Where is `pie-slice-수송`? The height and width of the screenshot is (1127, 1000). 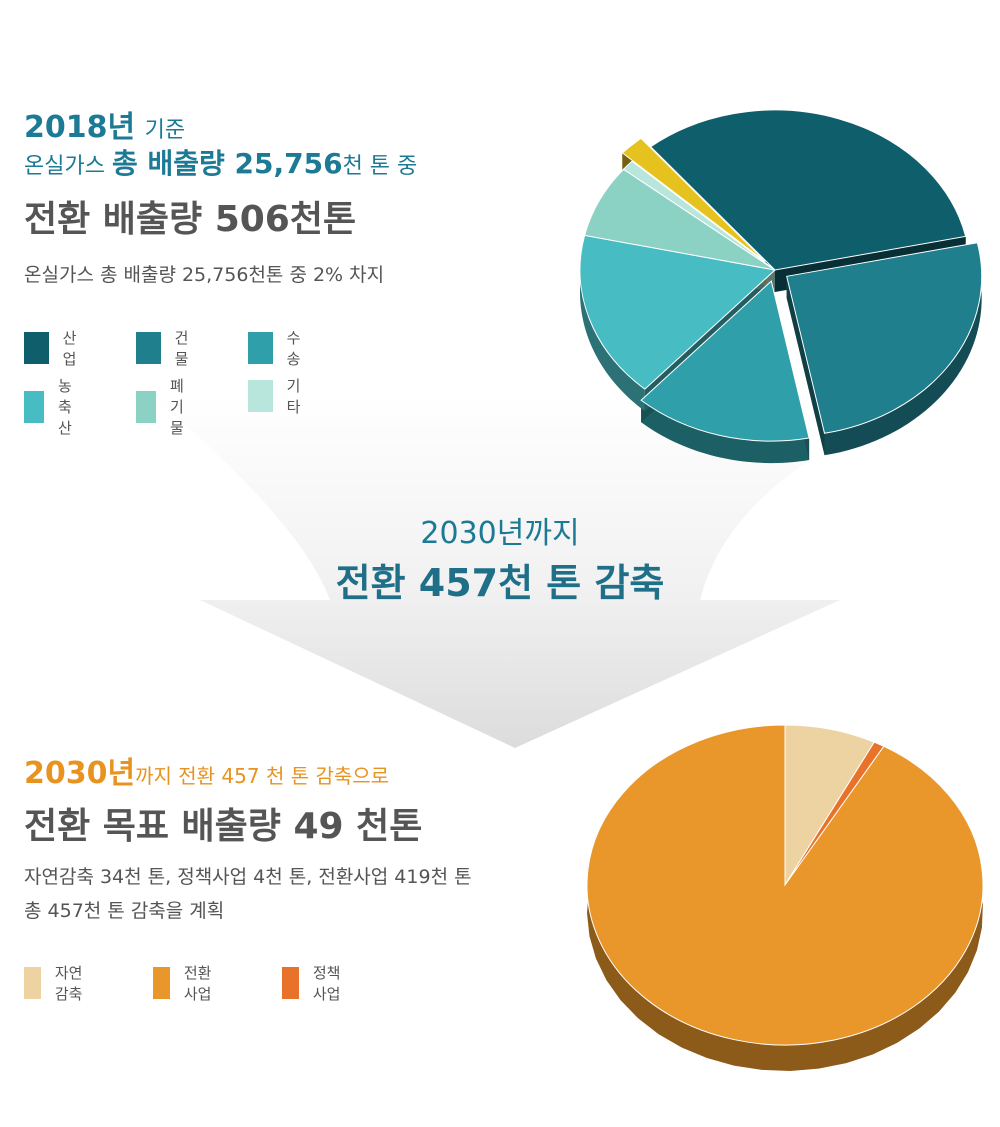 pie-slice-수송 is located at coordinates (725, 361).